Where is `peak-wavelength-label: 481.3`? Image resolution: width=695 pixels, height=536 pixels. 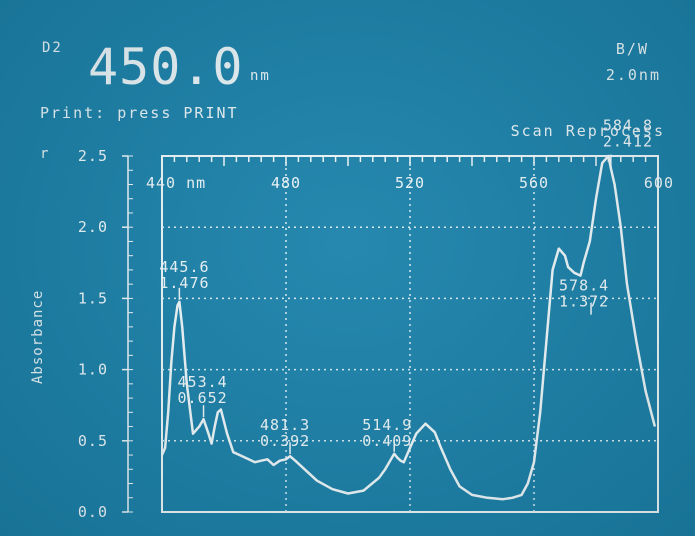
peak-wavelength-label: 481.3 is located at coordinates (285, 425).